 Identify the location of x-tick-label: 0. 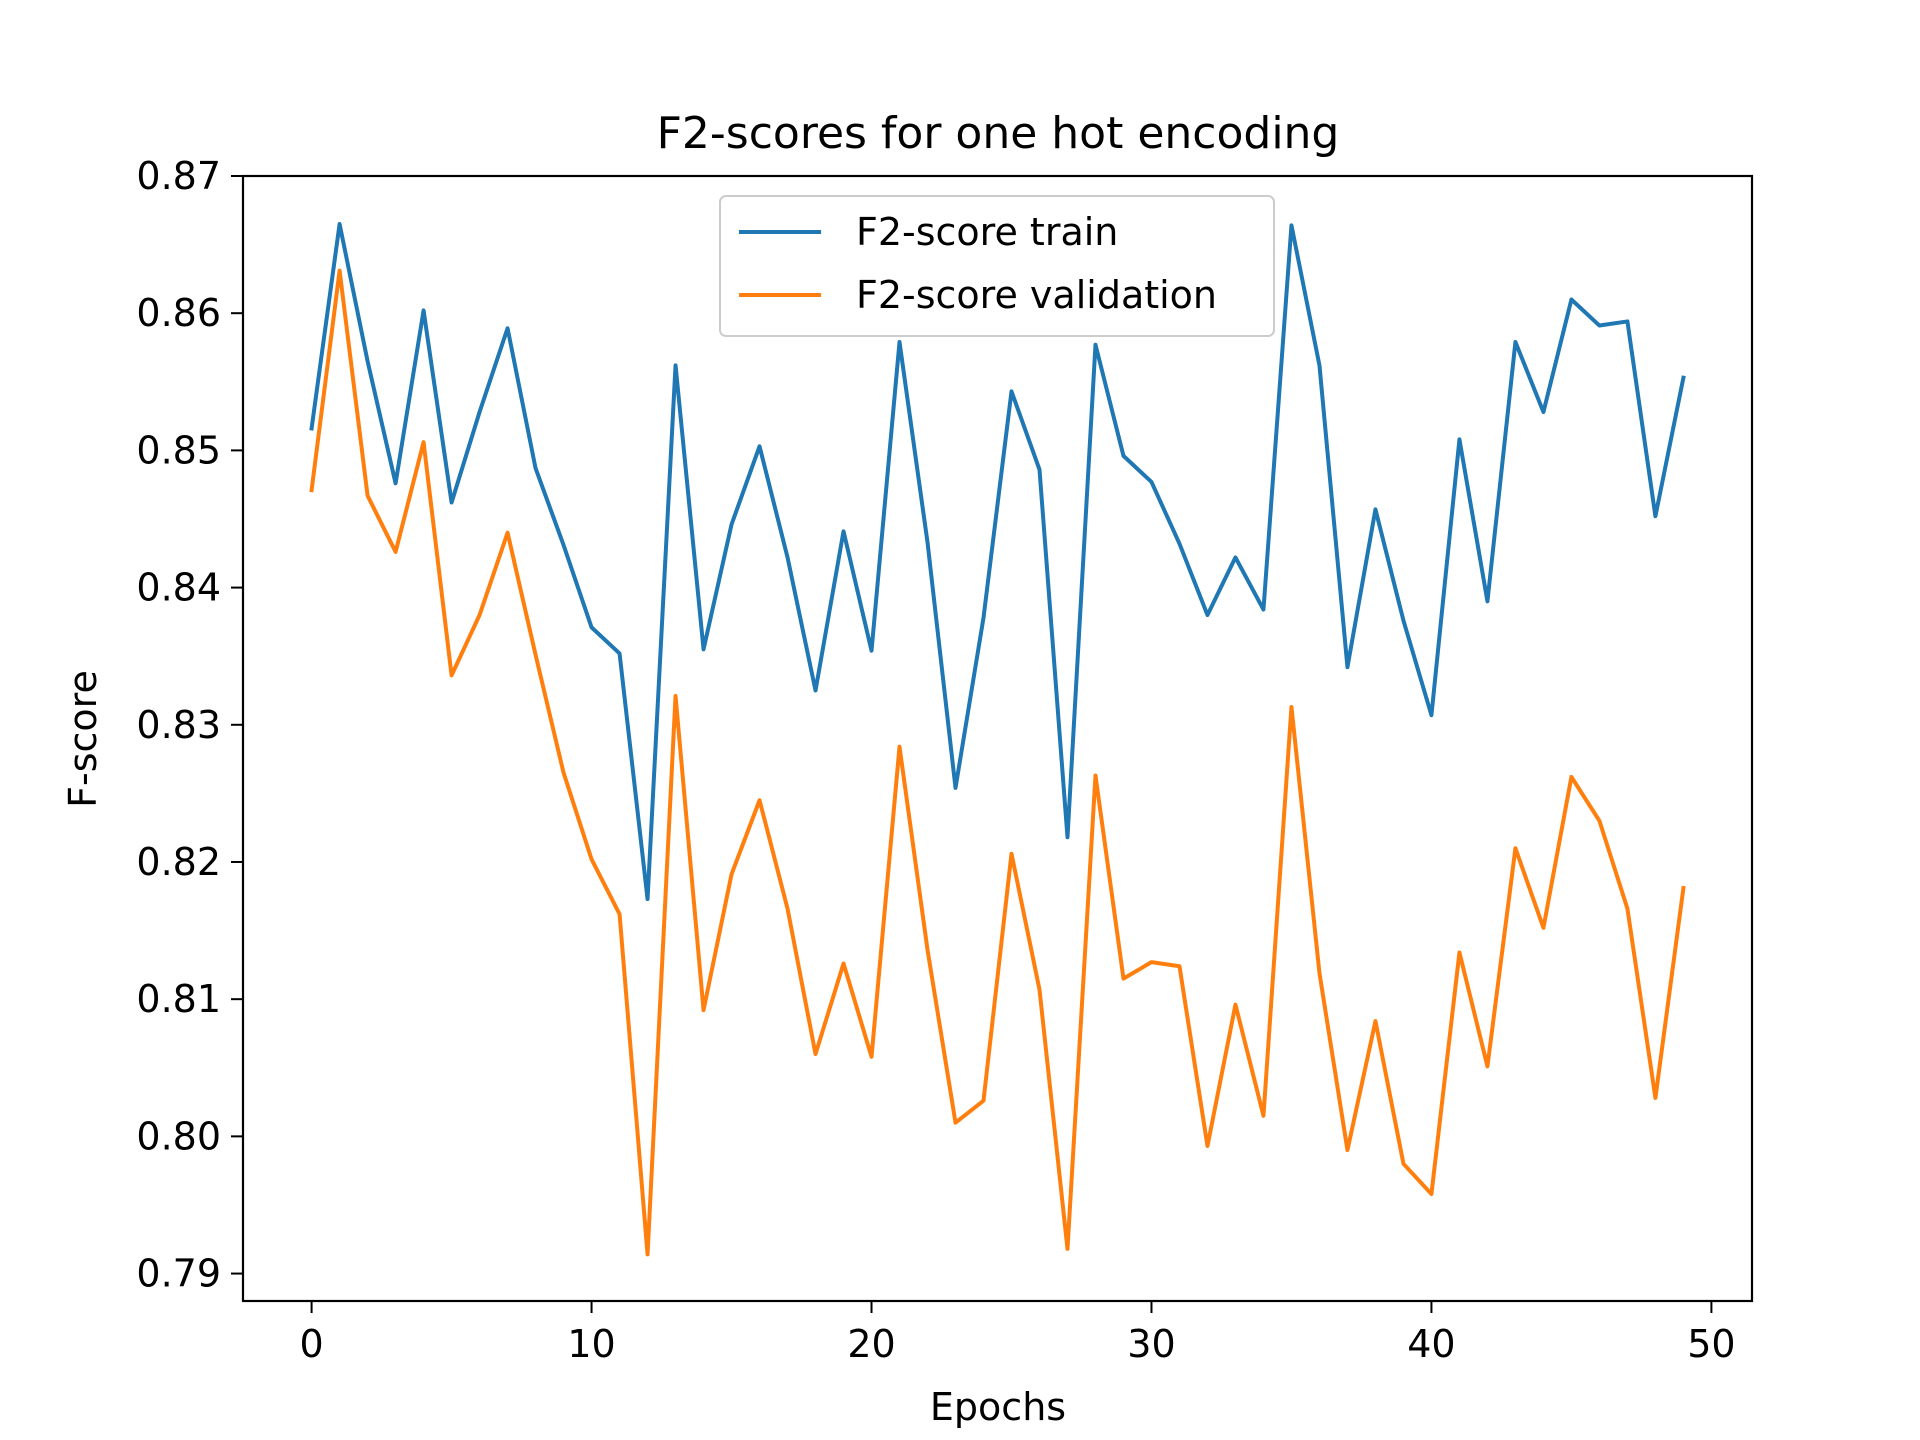
(311, 1344).